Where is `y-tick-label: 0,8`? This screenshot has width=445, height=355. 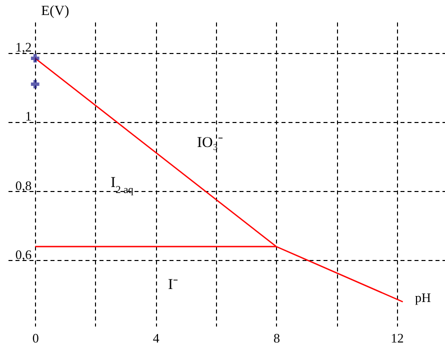
y-tick-label: 0,8 is located at coordinates (23, 185).